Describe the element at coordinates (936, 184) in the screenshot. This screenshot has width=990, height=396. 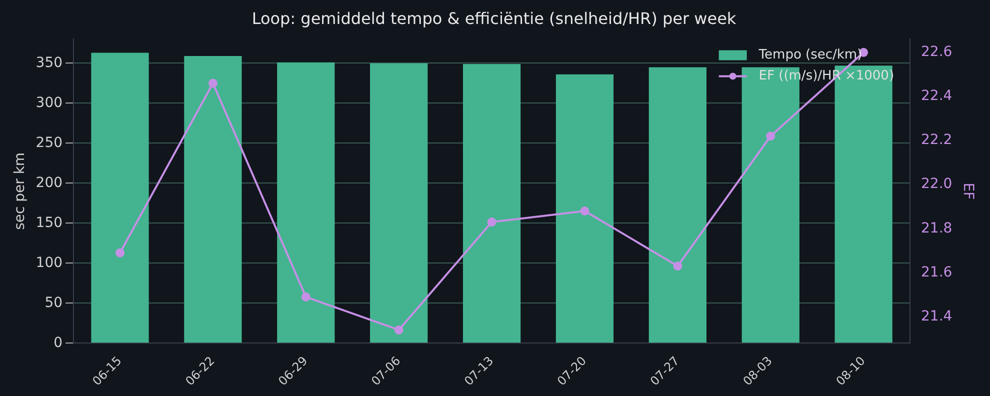
I see `y2-tick-label: 22.0` at that location.